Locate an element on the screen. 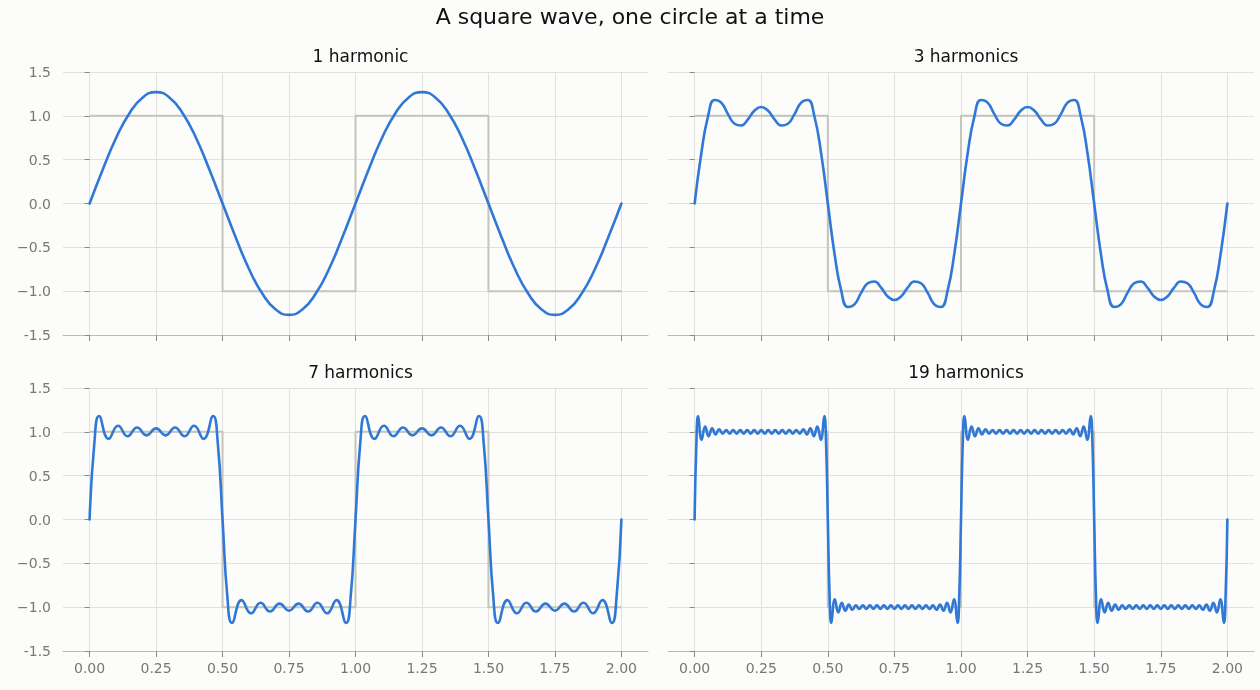 Image resolution: width=1260 pixels, height=690 pixels. chart-title: 19 harmonics is located at coordinates (966, 371).